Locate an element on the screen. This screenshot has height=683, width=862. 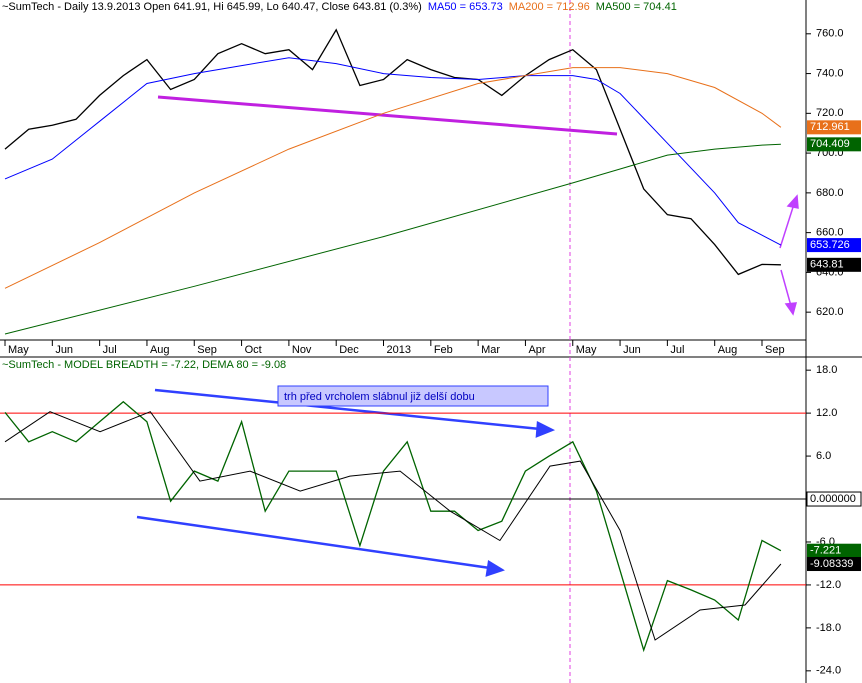
reference-label-box is located at coordinates (834, 499).